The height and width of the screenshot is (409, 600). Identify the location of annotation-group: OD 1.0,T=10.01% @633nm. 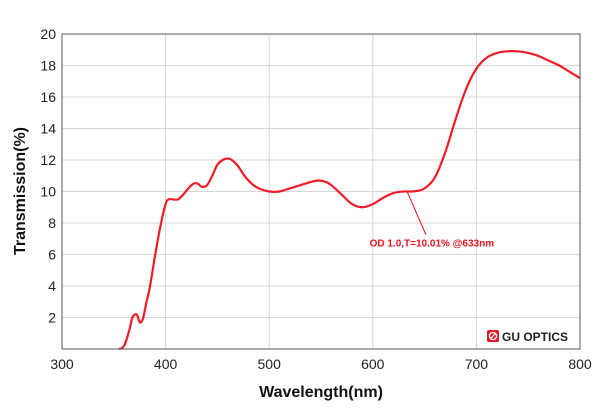
(432, 220).